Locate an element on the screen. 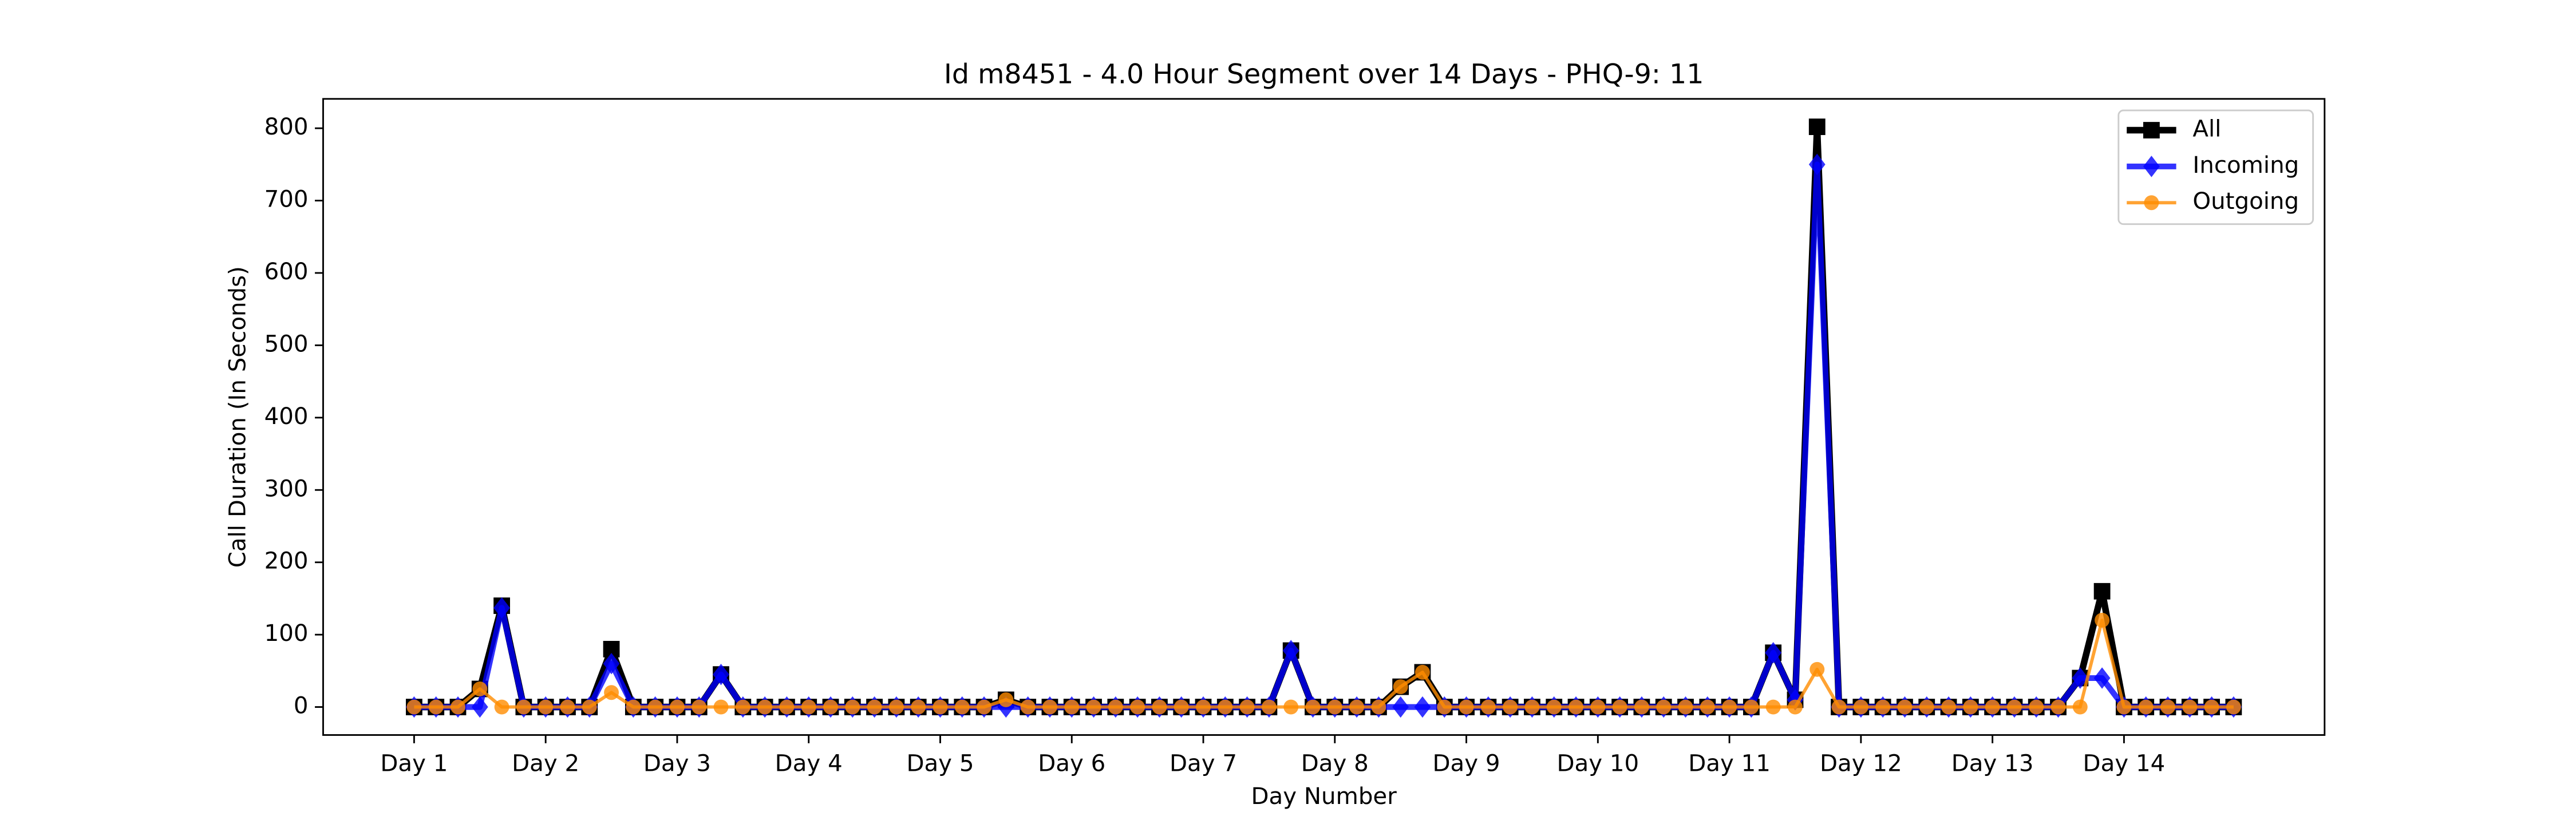 The width and height of the screenshot is (2576, 824). y-tick-label: 700 is located at coordinates (286, 199).